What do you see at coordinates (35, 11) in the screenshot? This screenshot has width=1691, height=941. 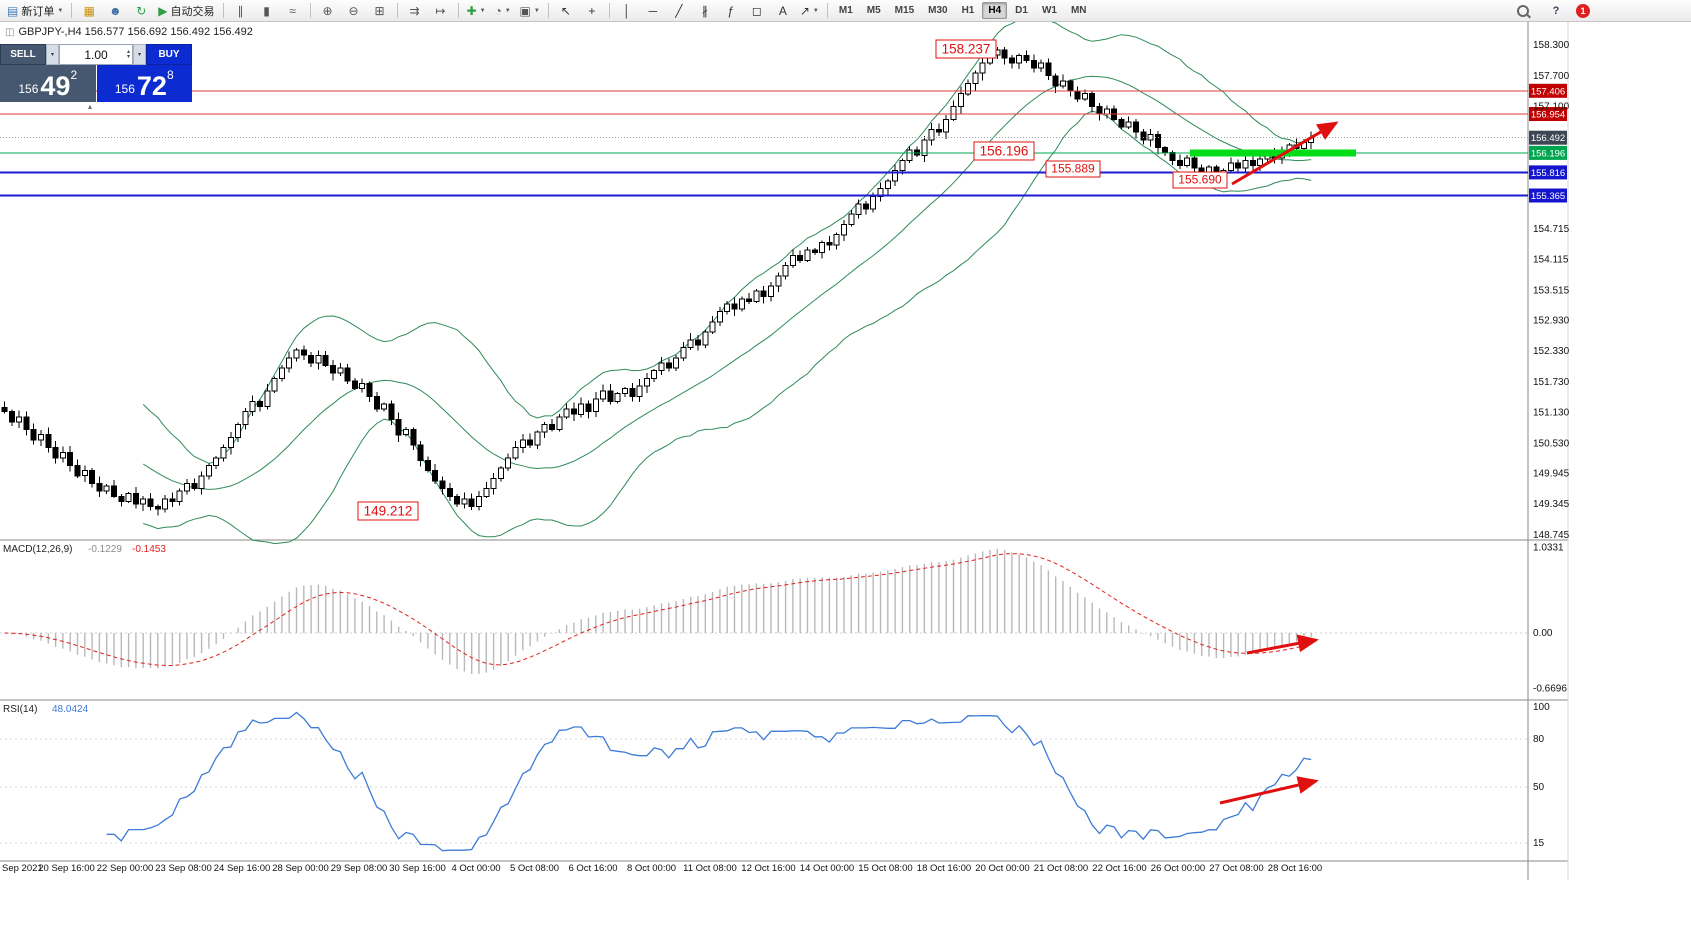 I see `new-order-button: ▤ 新订单 ▼` at bounding box center [35, 11].